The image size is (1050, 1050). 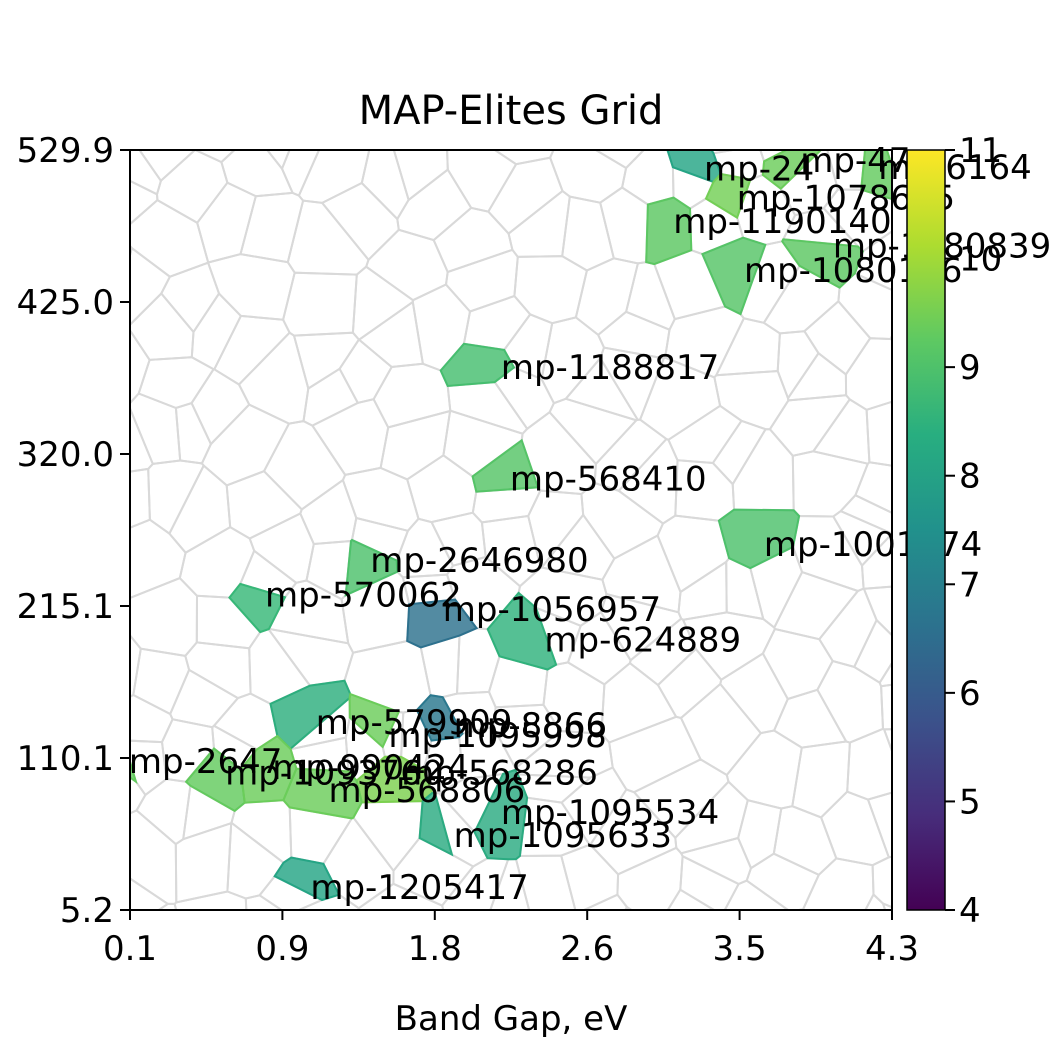 What do you see at coordinates (954, 168) in the screenshot?
I see `cell-label: mp-6164` at bounding box center [954, 168].